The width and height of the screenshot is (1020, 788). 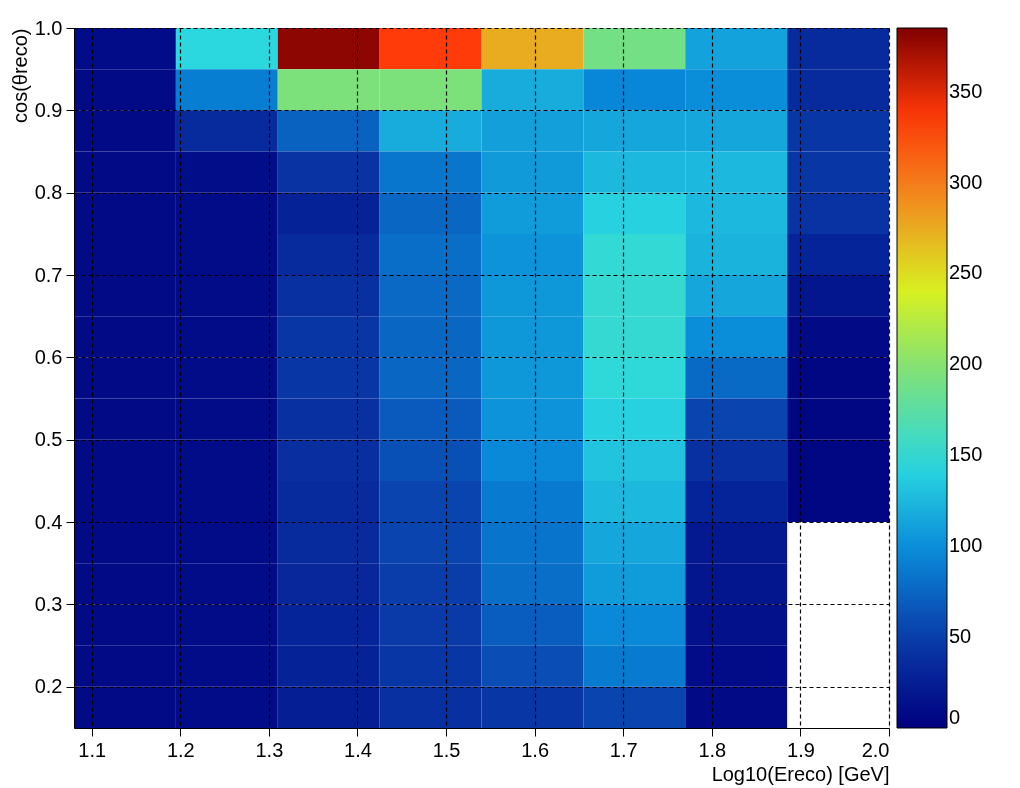 What do you see at coordinates (800, 773) in the screenshot?
I see `x-axis-title: Log10(Ereco) [GeV]` at bounding box center [800, 773].